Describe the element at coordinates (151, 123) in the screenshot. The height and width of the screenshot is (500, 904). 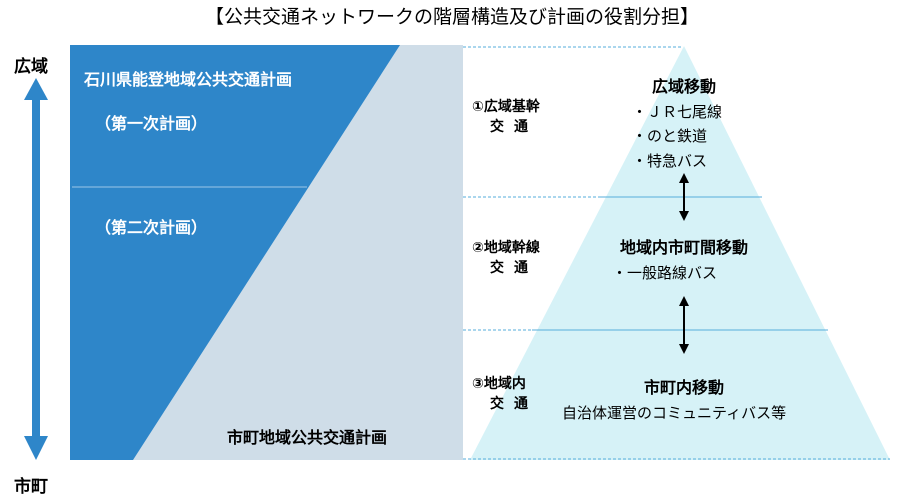
I see `phase1-label: （第一次計画）` at that location.